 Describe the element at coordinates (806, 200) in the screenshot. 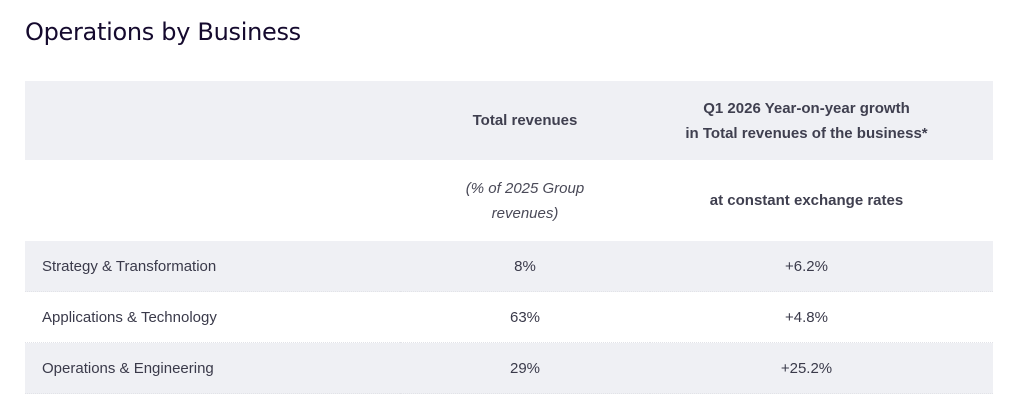

I see `subheader-constant-rates: at constant exchange rates` at that location.